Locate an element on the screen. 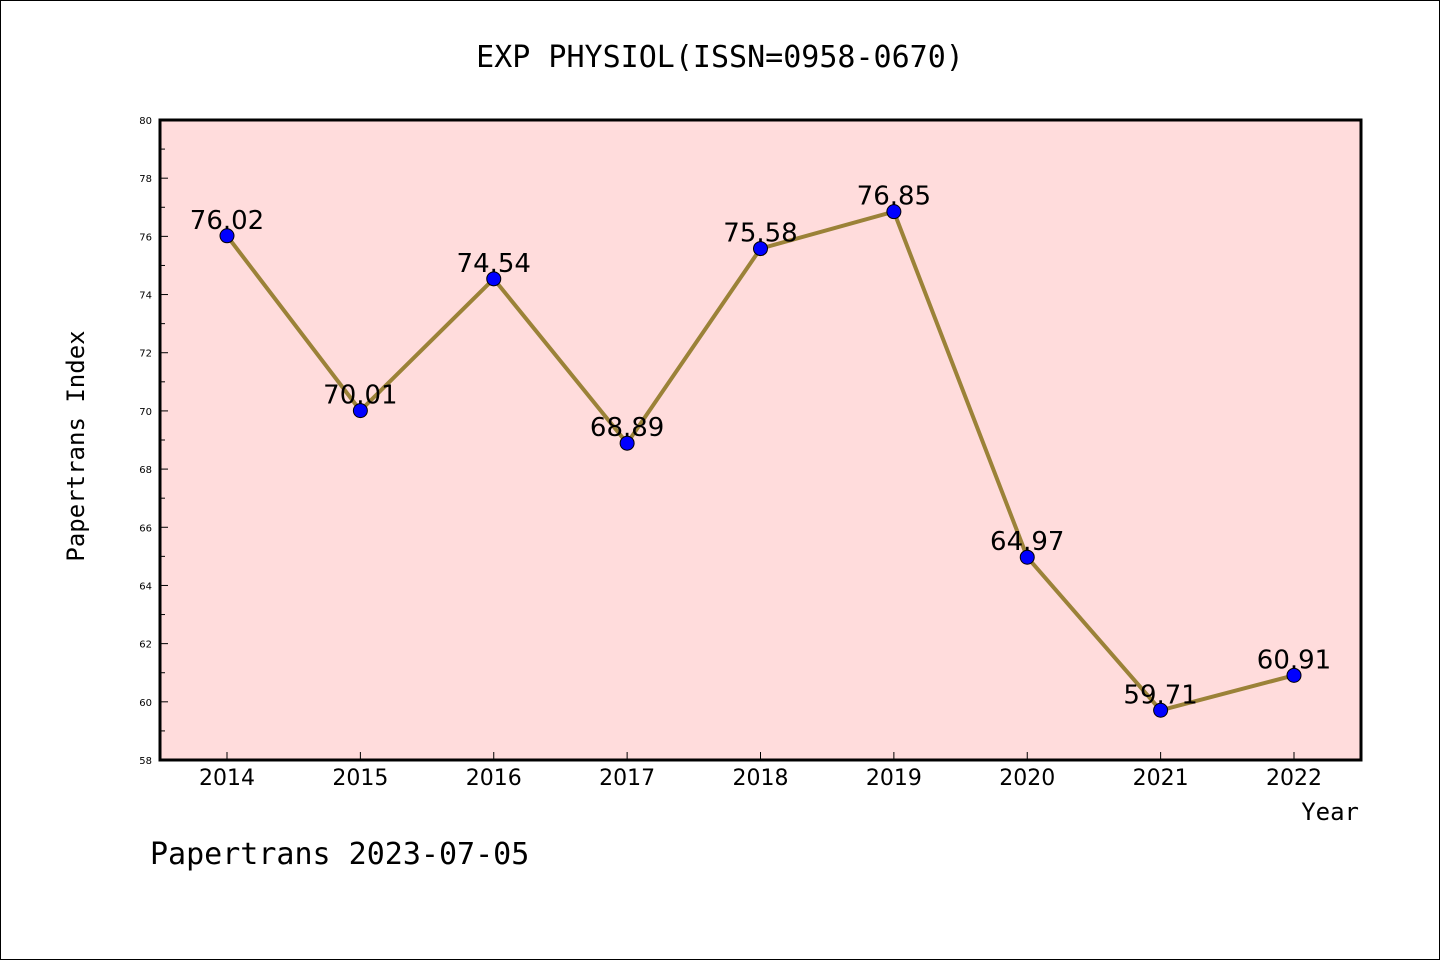  y-tick-label: 78 is located at coordinates (145, 179).